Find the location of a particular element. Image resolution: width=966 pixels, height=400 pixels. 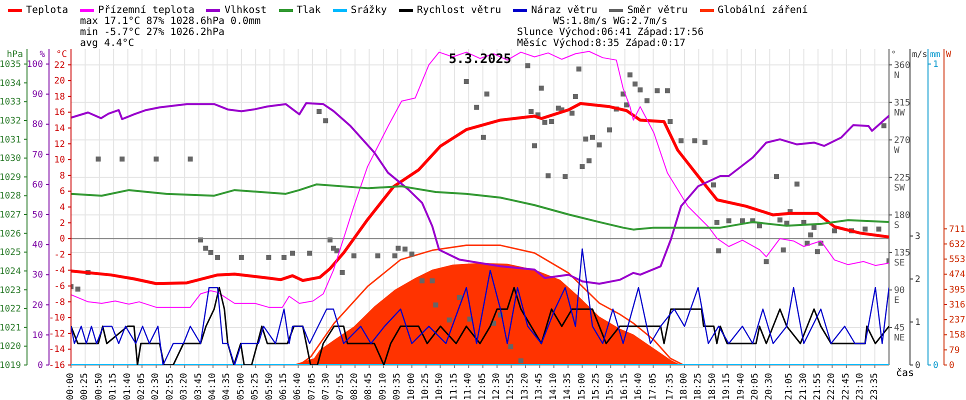

y2-tick-label: 90 is located at coordinates (37, 95).